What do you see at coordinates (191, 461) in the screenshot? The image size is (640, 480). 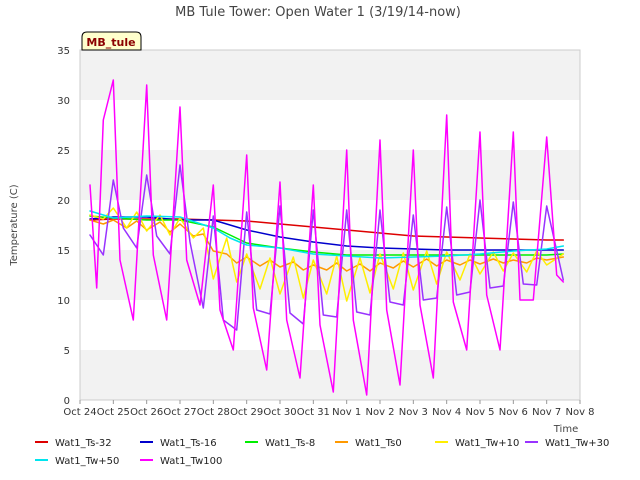 I see `legend-label: Wat1_Tw100` at bounding box center [191, 461].